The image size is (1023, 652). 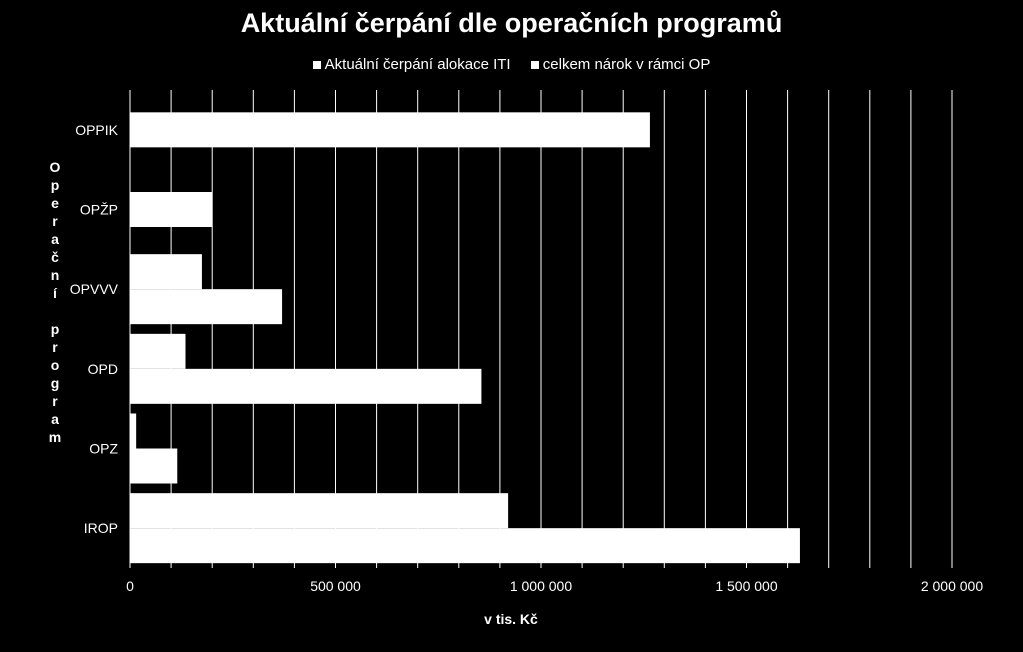 What do you see at coordinates (55, 257) in the screenshot?
I see `y-axis-label-char: č` at bounding box center [55, 257].